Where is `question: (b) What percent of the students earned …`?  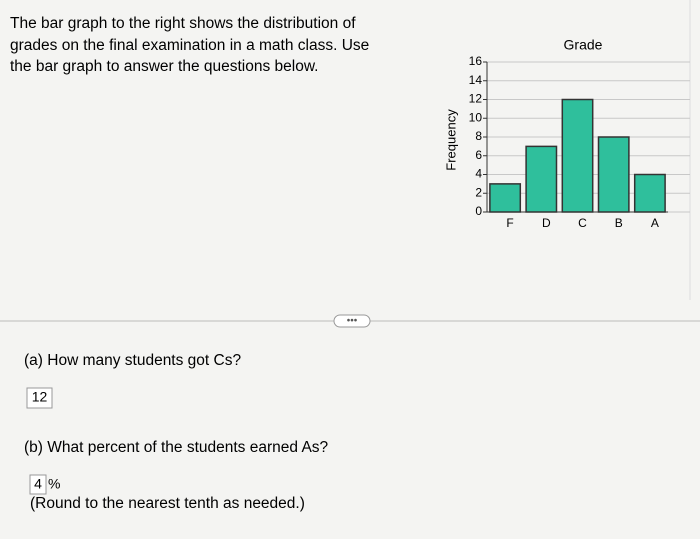 question: (b) What percent of the students earned … is located at coordinates (176, 447).